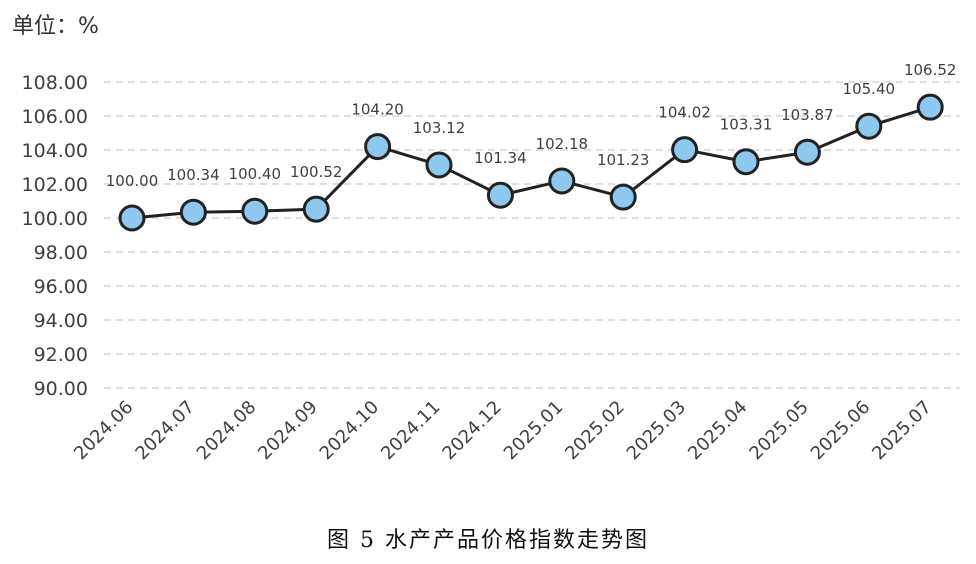  I want to click on y-tick-label: 108.00, so click(55, 83).